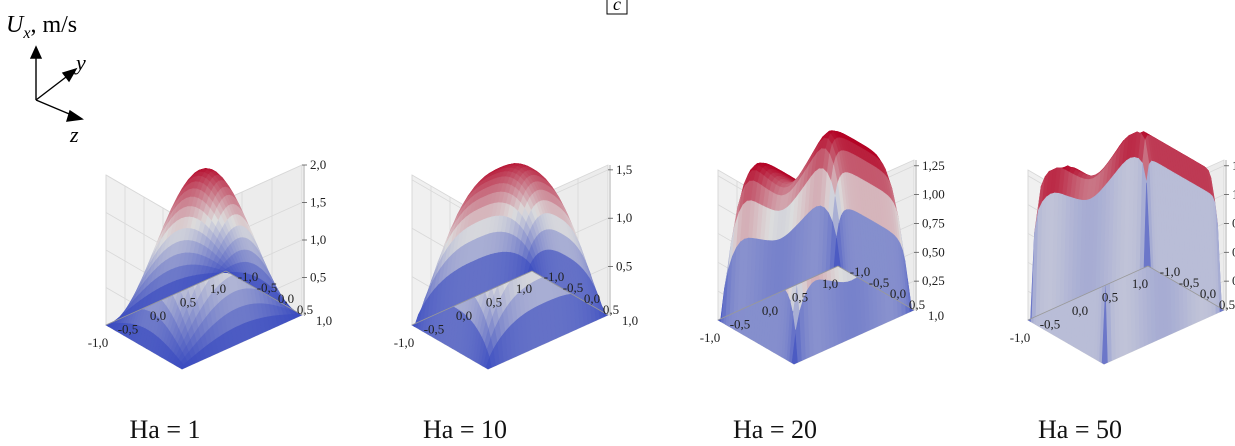 This screenshot has width=1235, height=446. I want to click on panel-caption: Ha = 1, so click(165, 429).